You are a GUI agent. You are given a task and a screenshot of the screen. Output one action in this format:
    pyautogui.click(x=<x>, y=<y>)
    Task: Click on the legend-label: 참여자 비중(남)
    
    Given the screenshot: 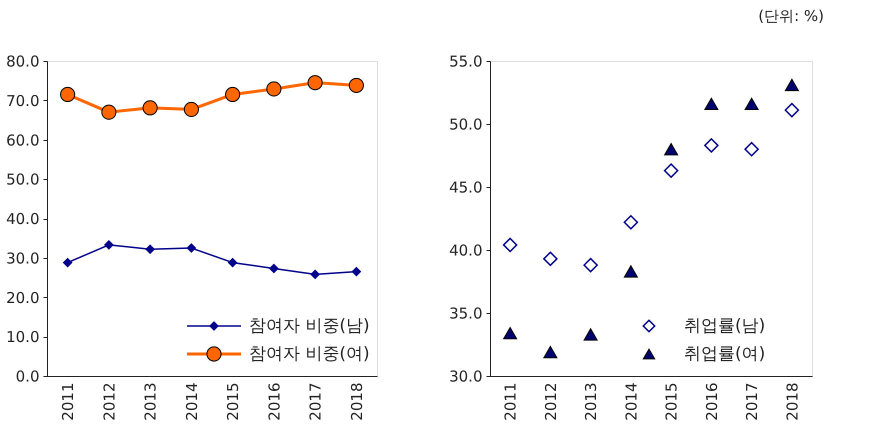 What is the action you would take?
    pyautogui.click(x=309, y=326)
    